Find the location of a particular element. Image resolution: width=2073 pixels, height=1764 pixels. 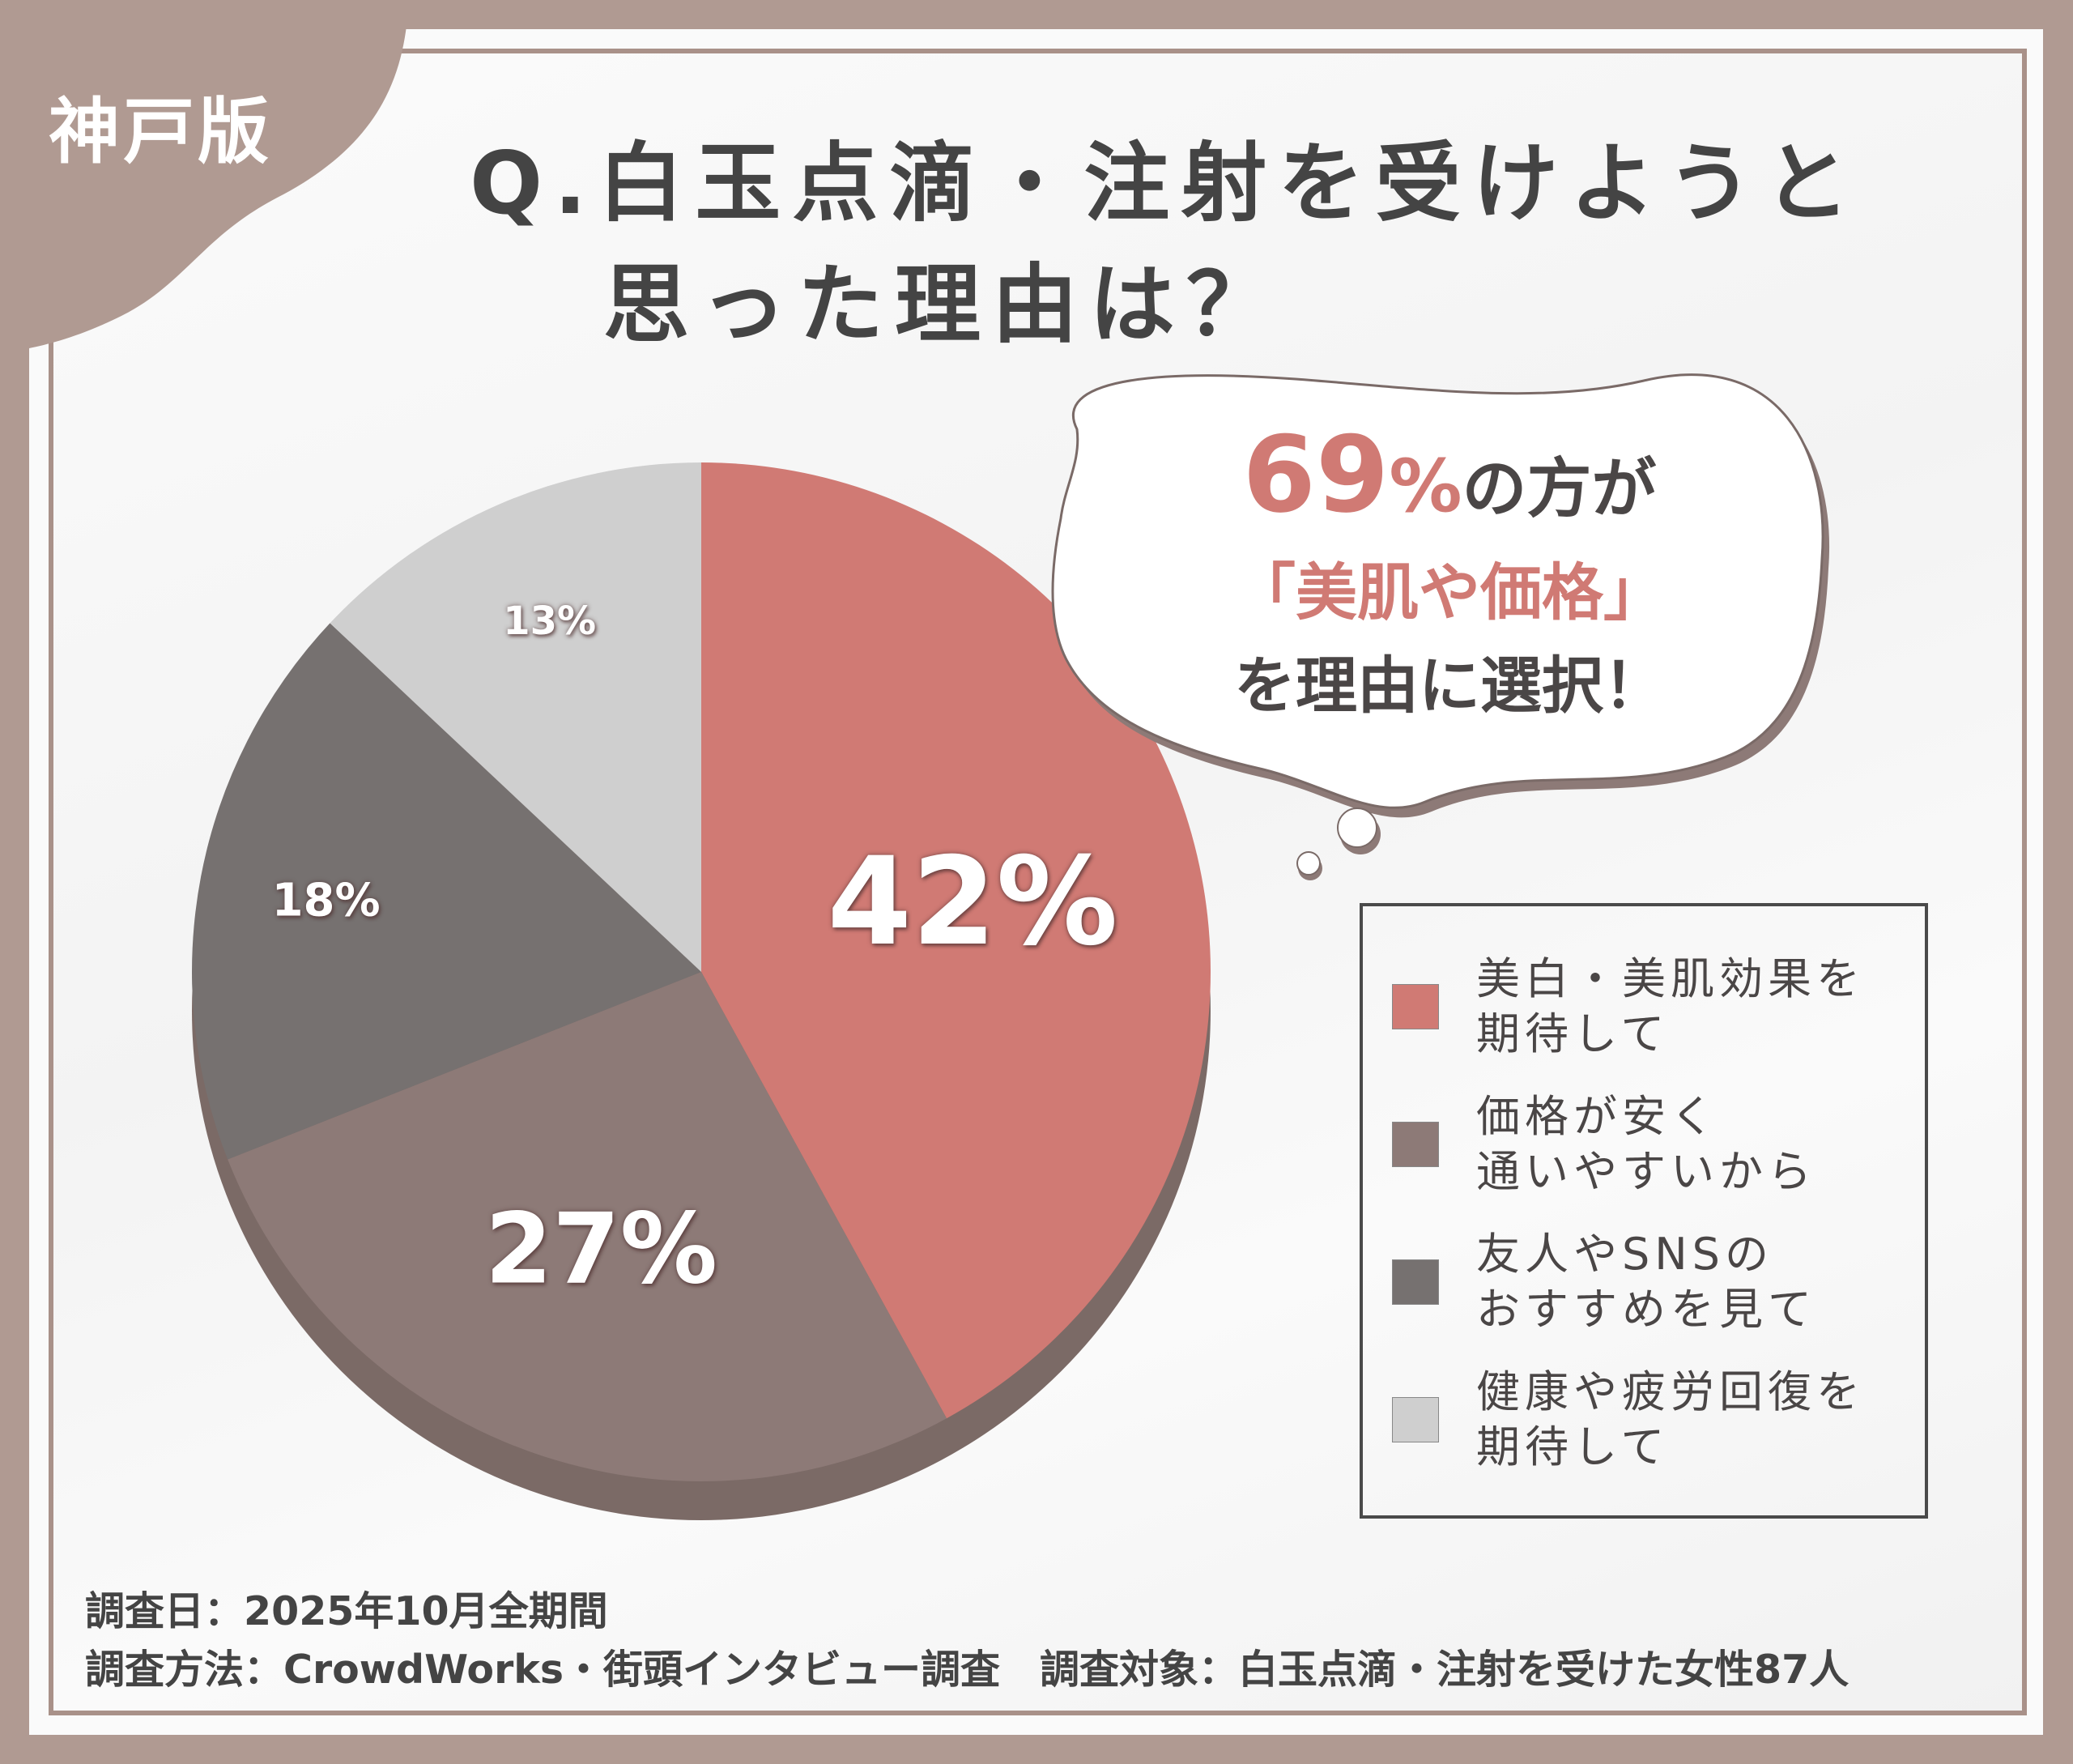

callout-headline: 69%の方が is located at coordinates (1449, 474).